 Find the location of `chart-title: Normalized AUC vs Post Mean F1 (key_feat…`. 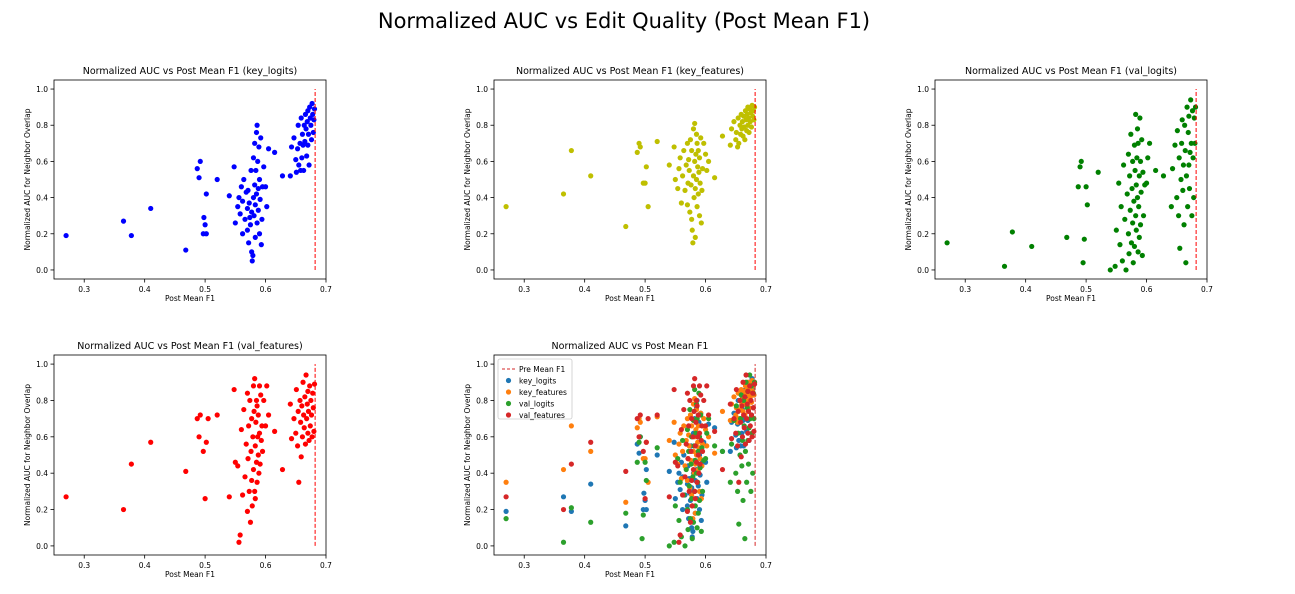

chart-title: Normalized AUC vs Post Mean F1 (key_feat… is located at coordinates (630, 71).